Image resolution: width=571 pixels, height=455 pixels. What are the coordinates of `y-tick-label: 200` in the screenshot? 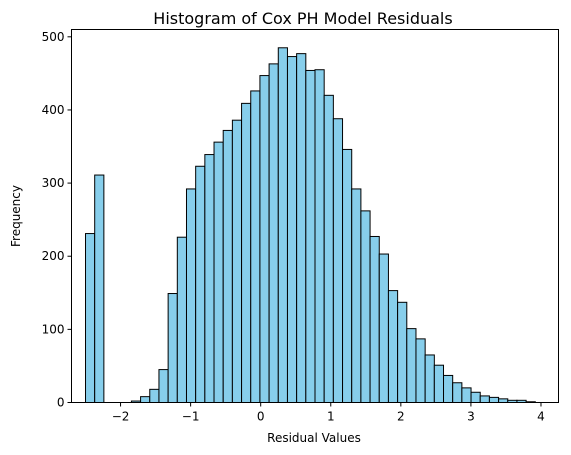 It's located at (53, 256).